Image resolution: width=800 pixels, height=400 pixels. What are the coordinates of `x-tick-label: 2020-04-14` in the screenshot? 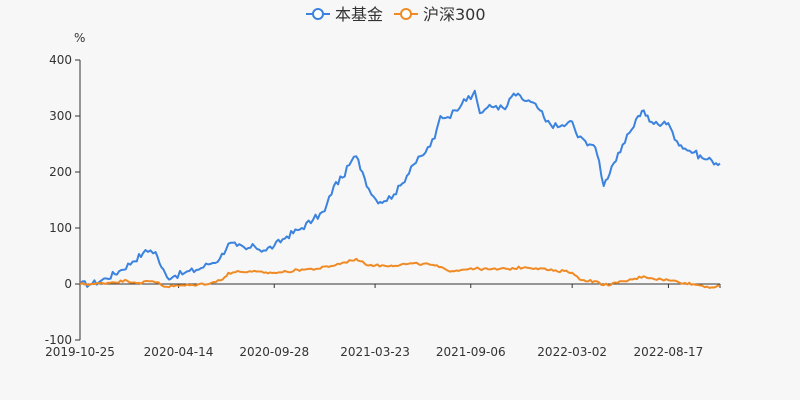 It's located at (179, 352).